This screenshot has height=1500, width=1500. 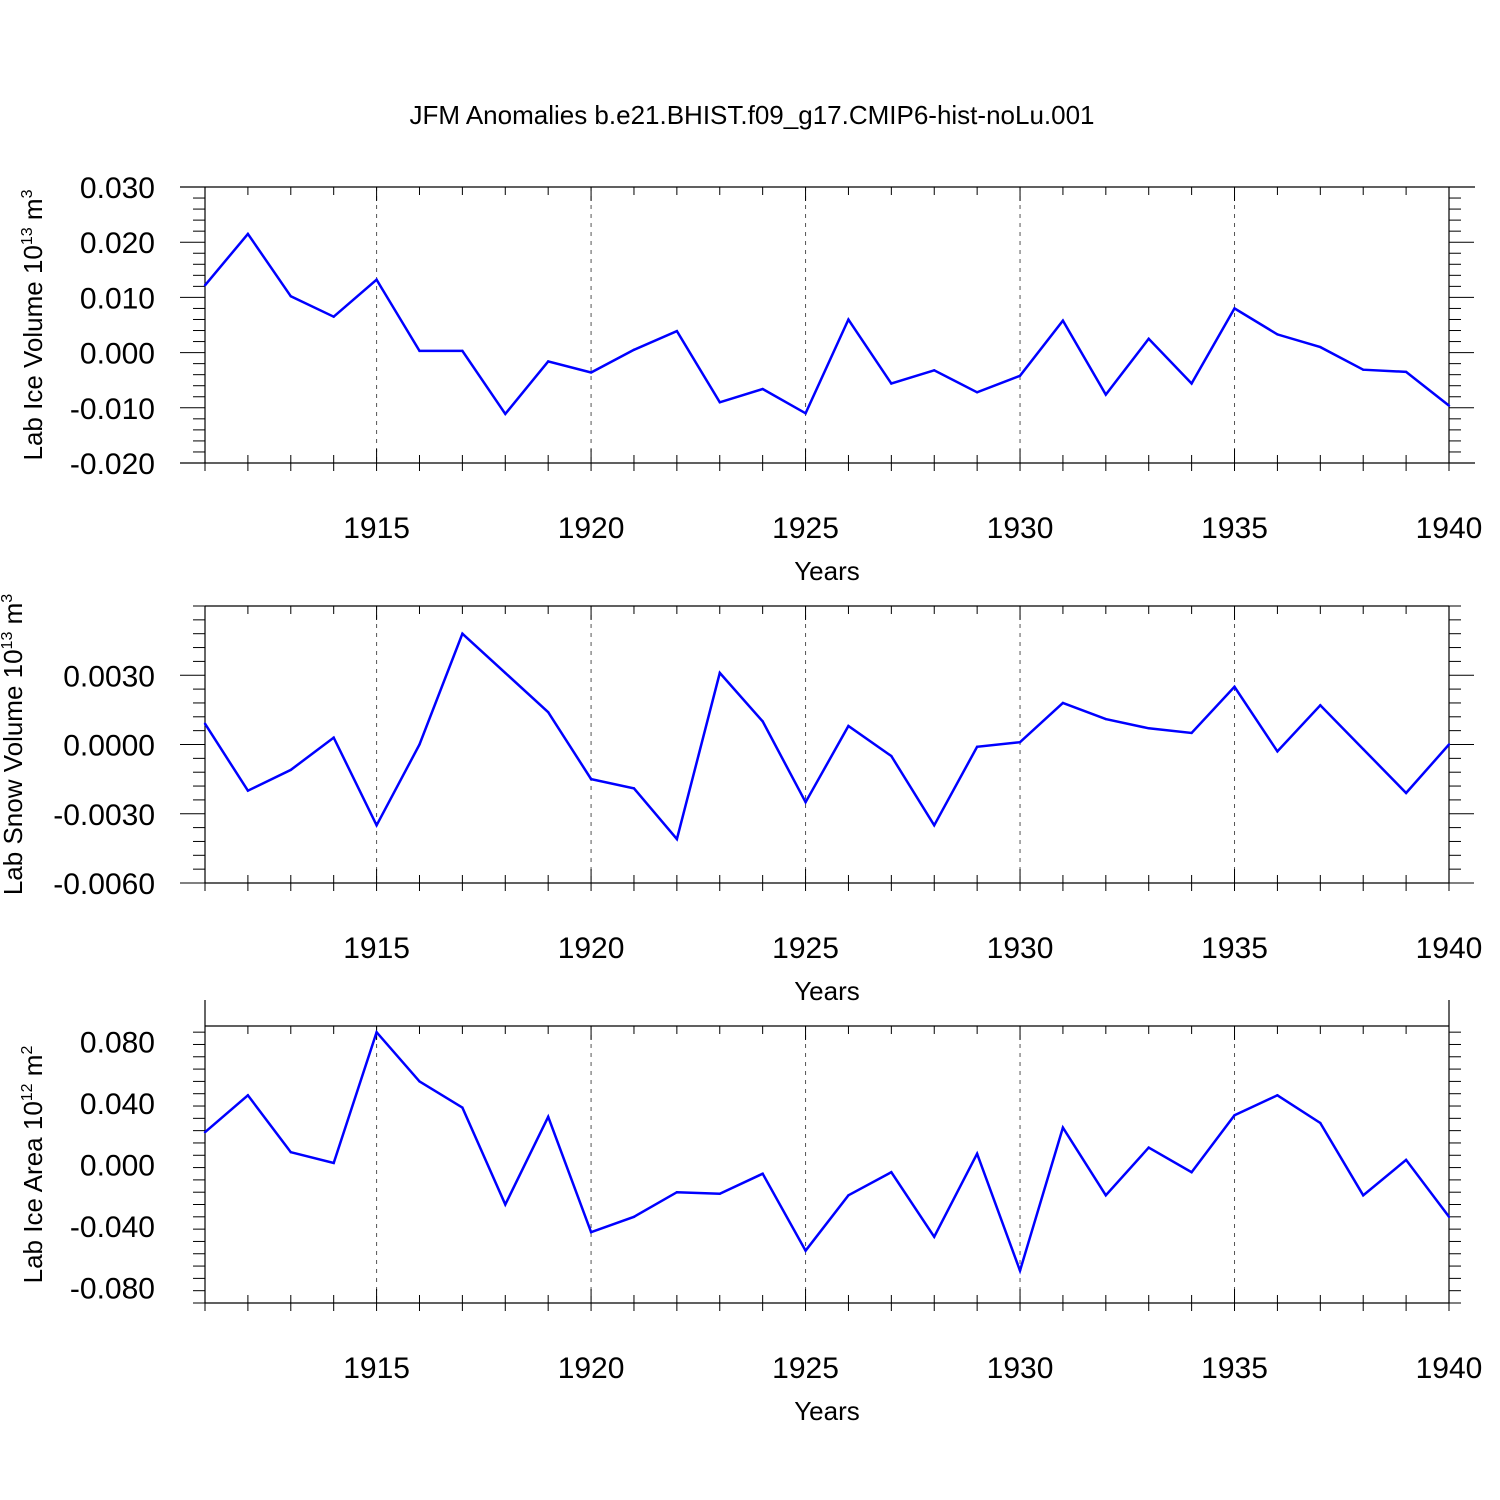 I want to click on y-tick-label: 0.000, so click(x=117, y=1166).